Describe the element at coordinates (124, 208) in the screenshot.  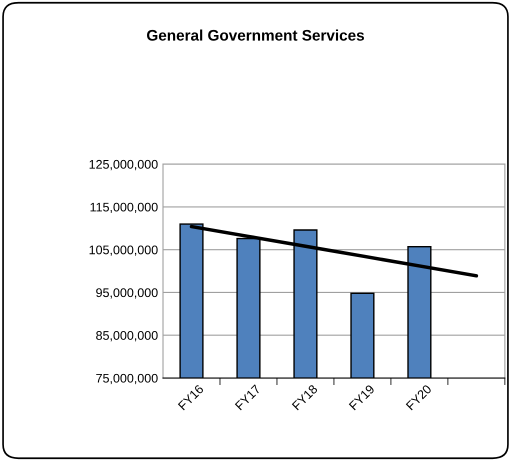
I see `y-tick-label: 115,000,000` at that location.